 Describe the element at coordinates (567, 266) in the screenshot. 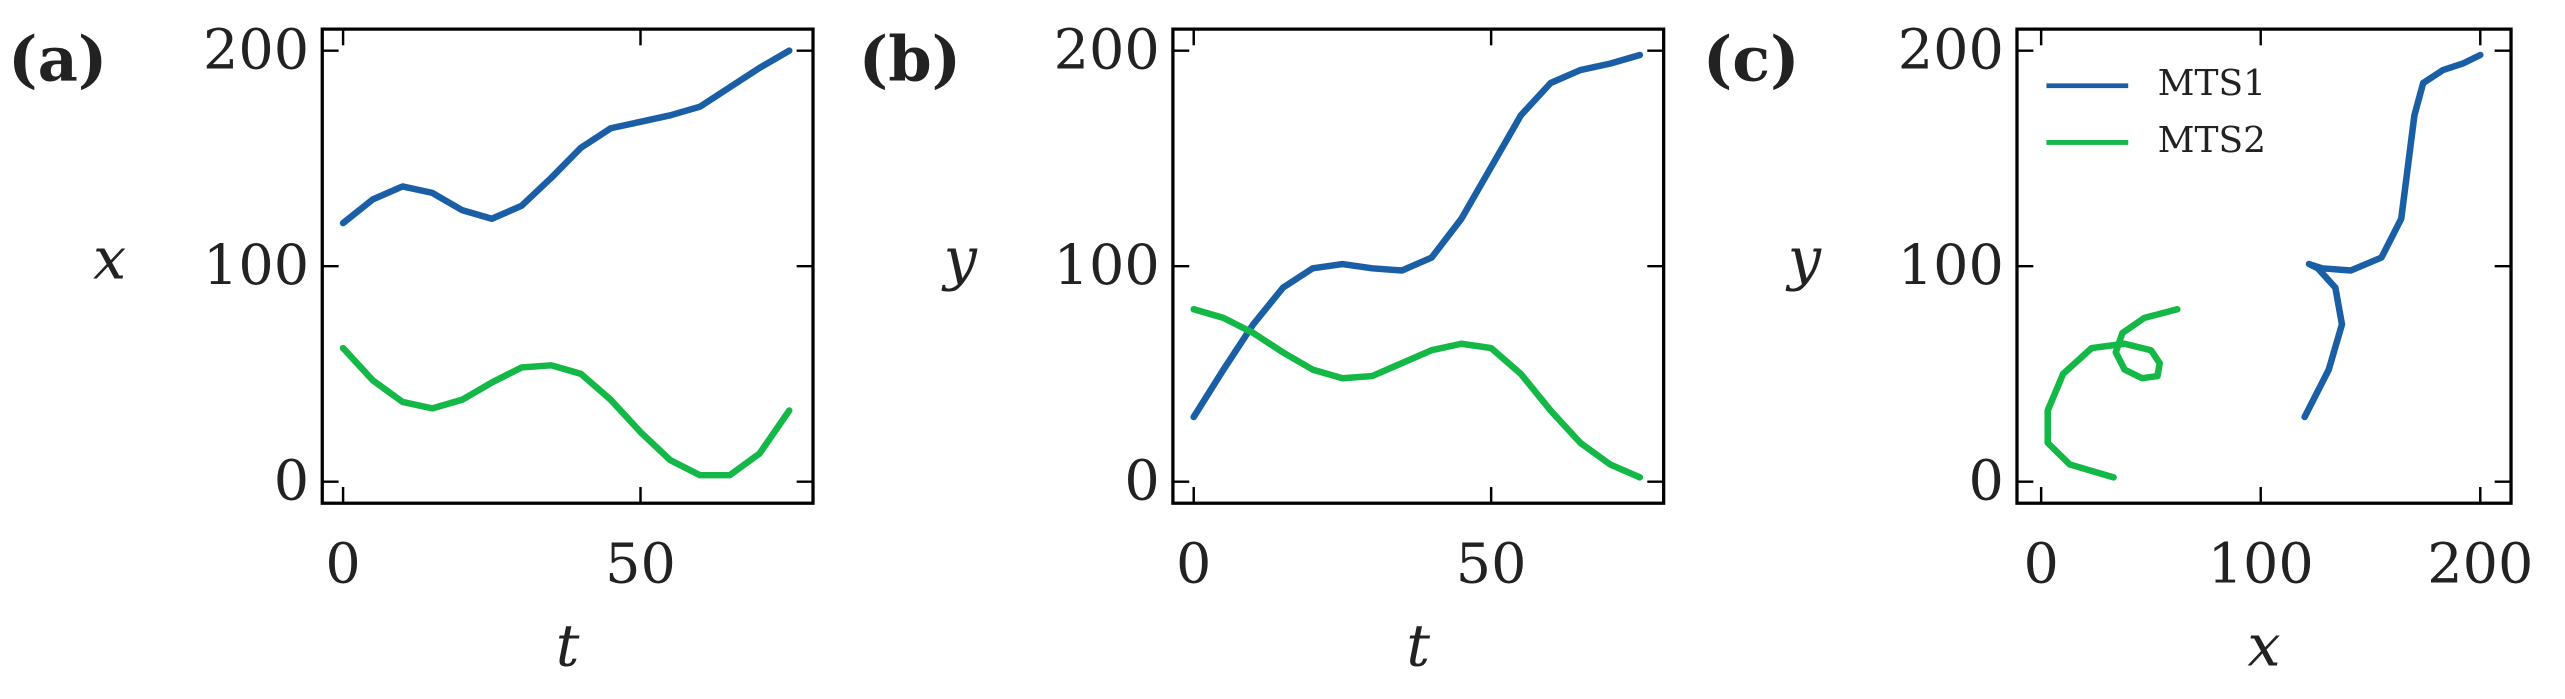

I see `axes-frame` at that location.